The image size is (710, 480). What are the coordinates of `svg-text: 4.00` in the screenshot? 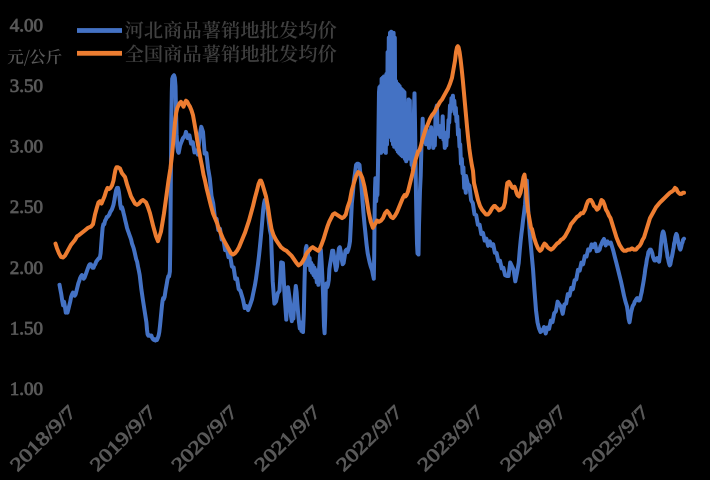 It's located at (26, 26).